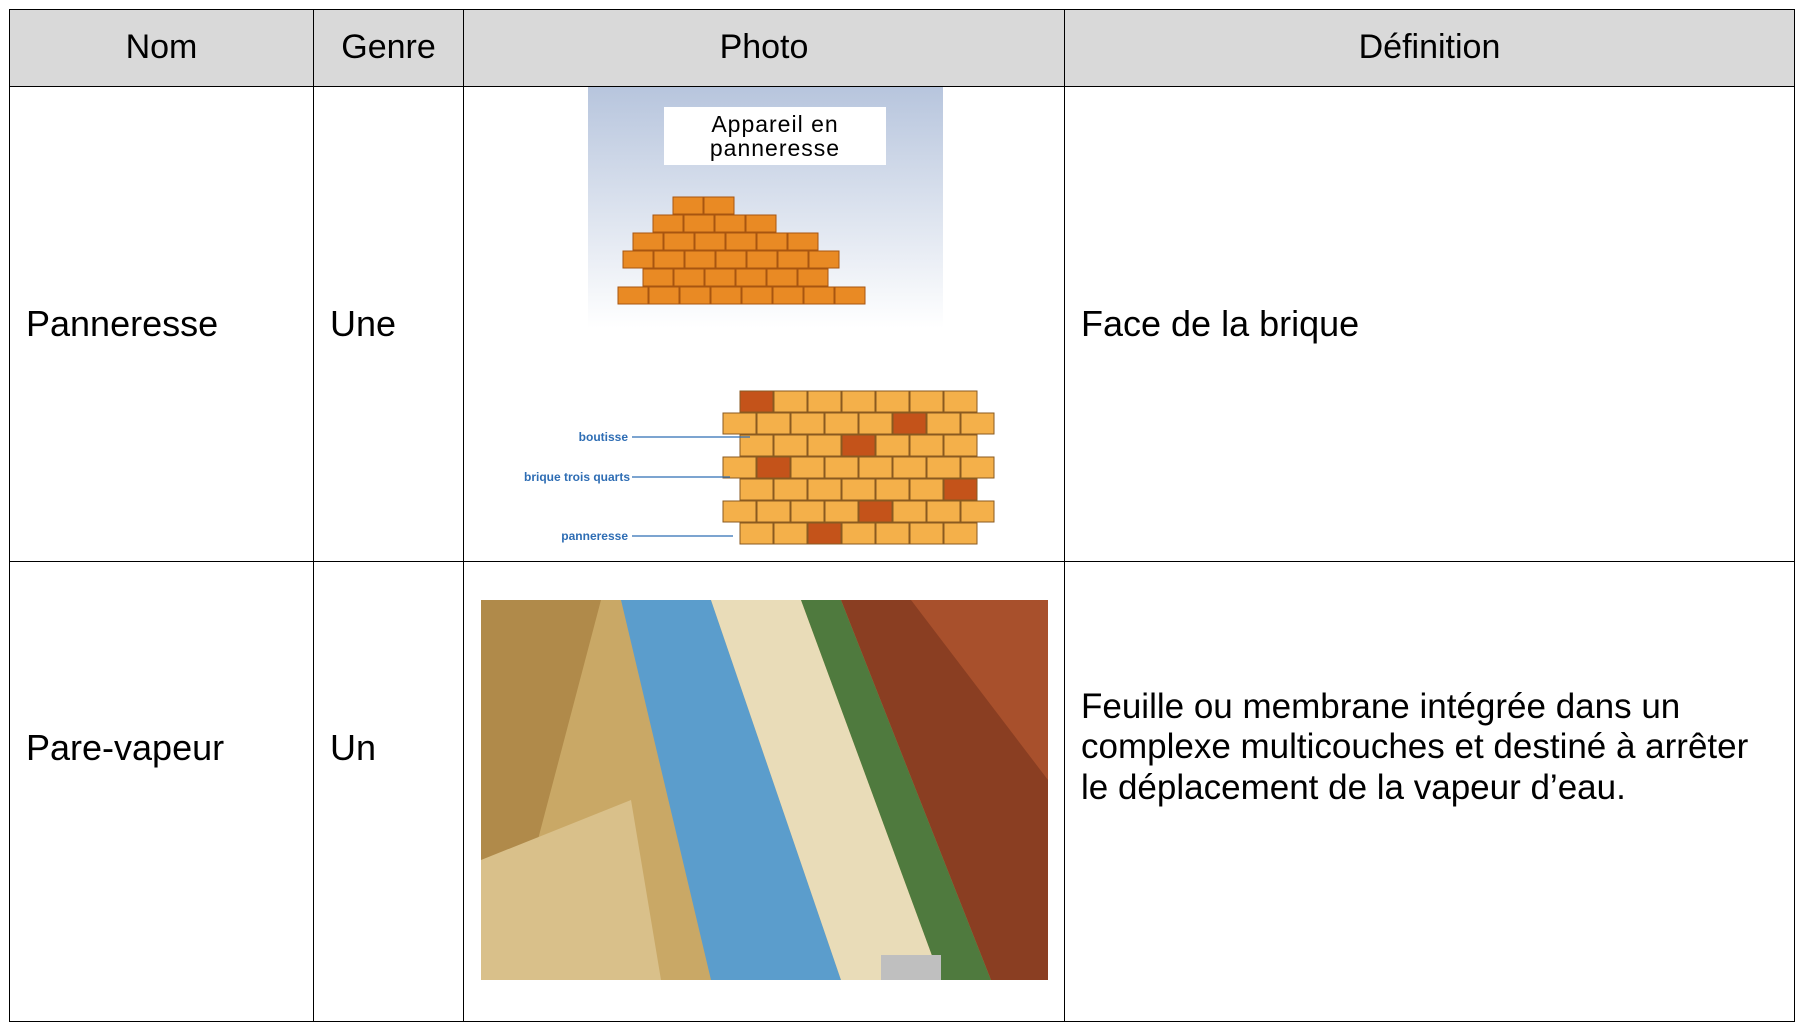 The image size is (1802, 1022). Describe the element at coordinates (162, 48) in the screenshot. I see `header-cell: Nom` at that location.